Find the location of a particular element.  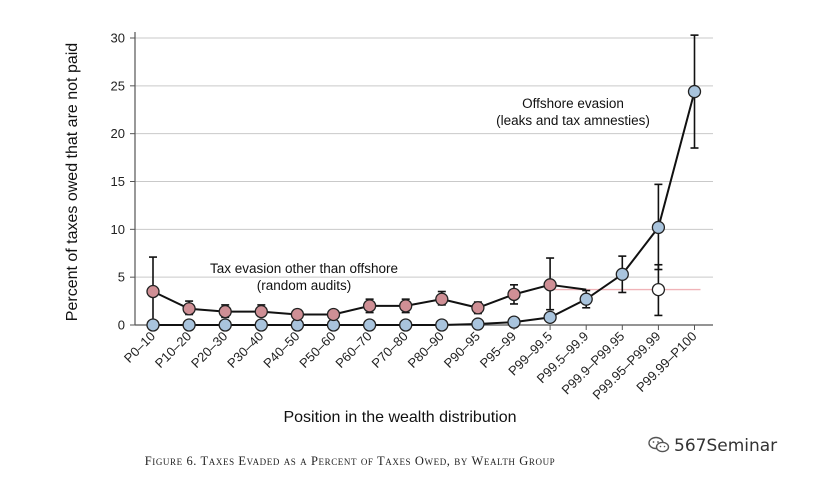

x-tick-label: P40–50 is located at coordinates (281, 350).